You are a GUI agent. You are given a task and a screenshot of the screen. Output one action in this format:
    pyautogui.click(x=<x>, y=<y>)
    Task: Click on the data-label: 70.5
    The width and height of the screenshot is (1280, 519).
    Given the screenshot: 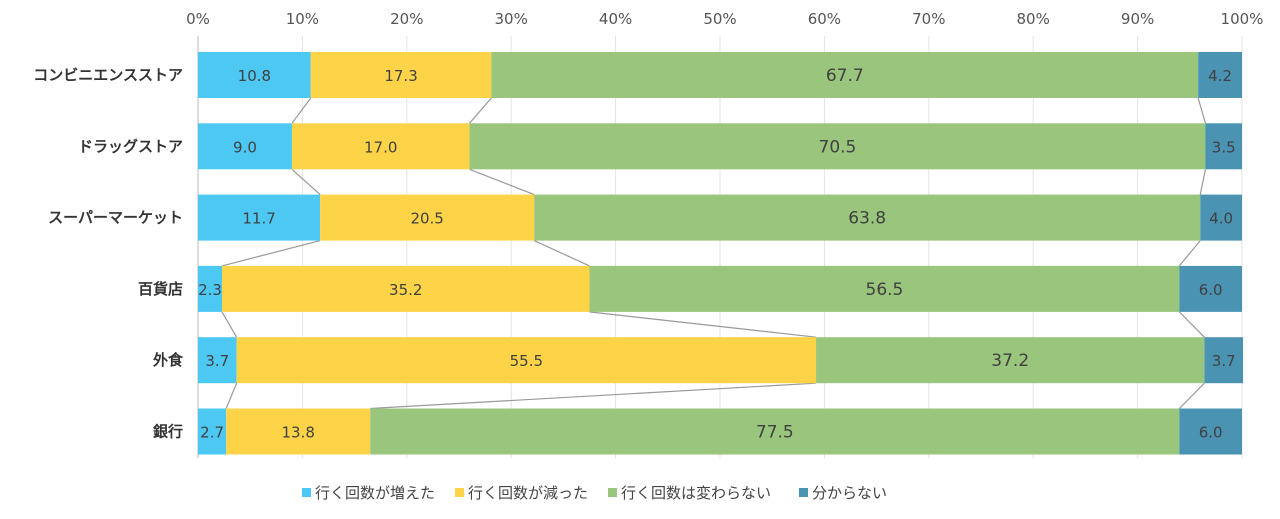 What is the action you would take?
    pyautogui.click(x=838, y=147)
    